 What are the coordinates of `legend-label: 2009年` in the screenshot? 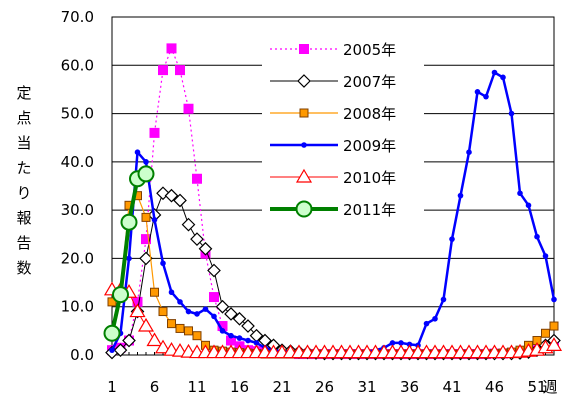 It's located at (369, 146).